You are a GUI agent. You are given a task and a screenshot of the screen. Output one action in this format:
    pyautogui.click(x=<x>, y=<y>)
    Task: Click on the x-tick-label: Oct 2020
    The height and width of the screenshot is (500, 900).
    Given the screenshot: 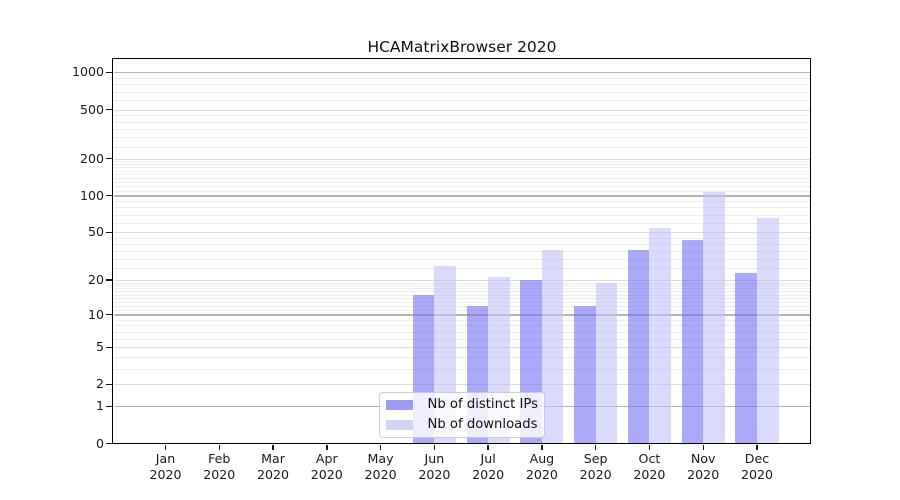 What is the action you would take?
    pyautogui.click(x=649, y=466)
    